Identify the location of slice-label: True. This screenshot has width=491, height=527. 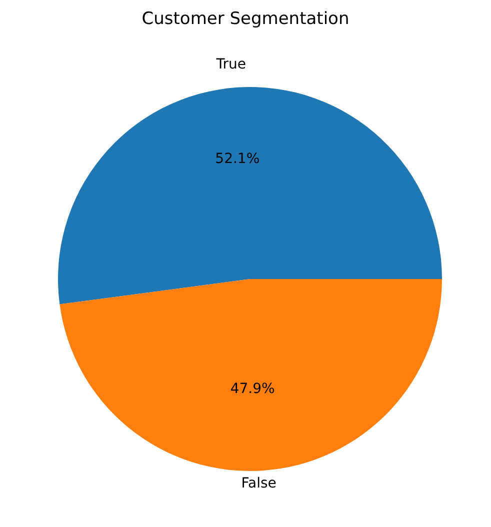
(230, 64).